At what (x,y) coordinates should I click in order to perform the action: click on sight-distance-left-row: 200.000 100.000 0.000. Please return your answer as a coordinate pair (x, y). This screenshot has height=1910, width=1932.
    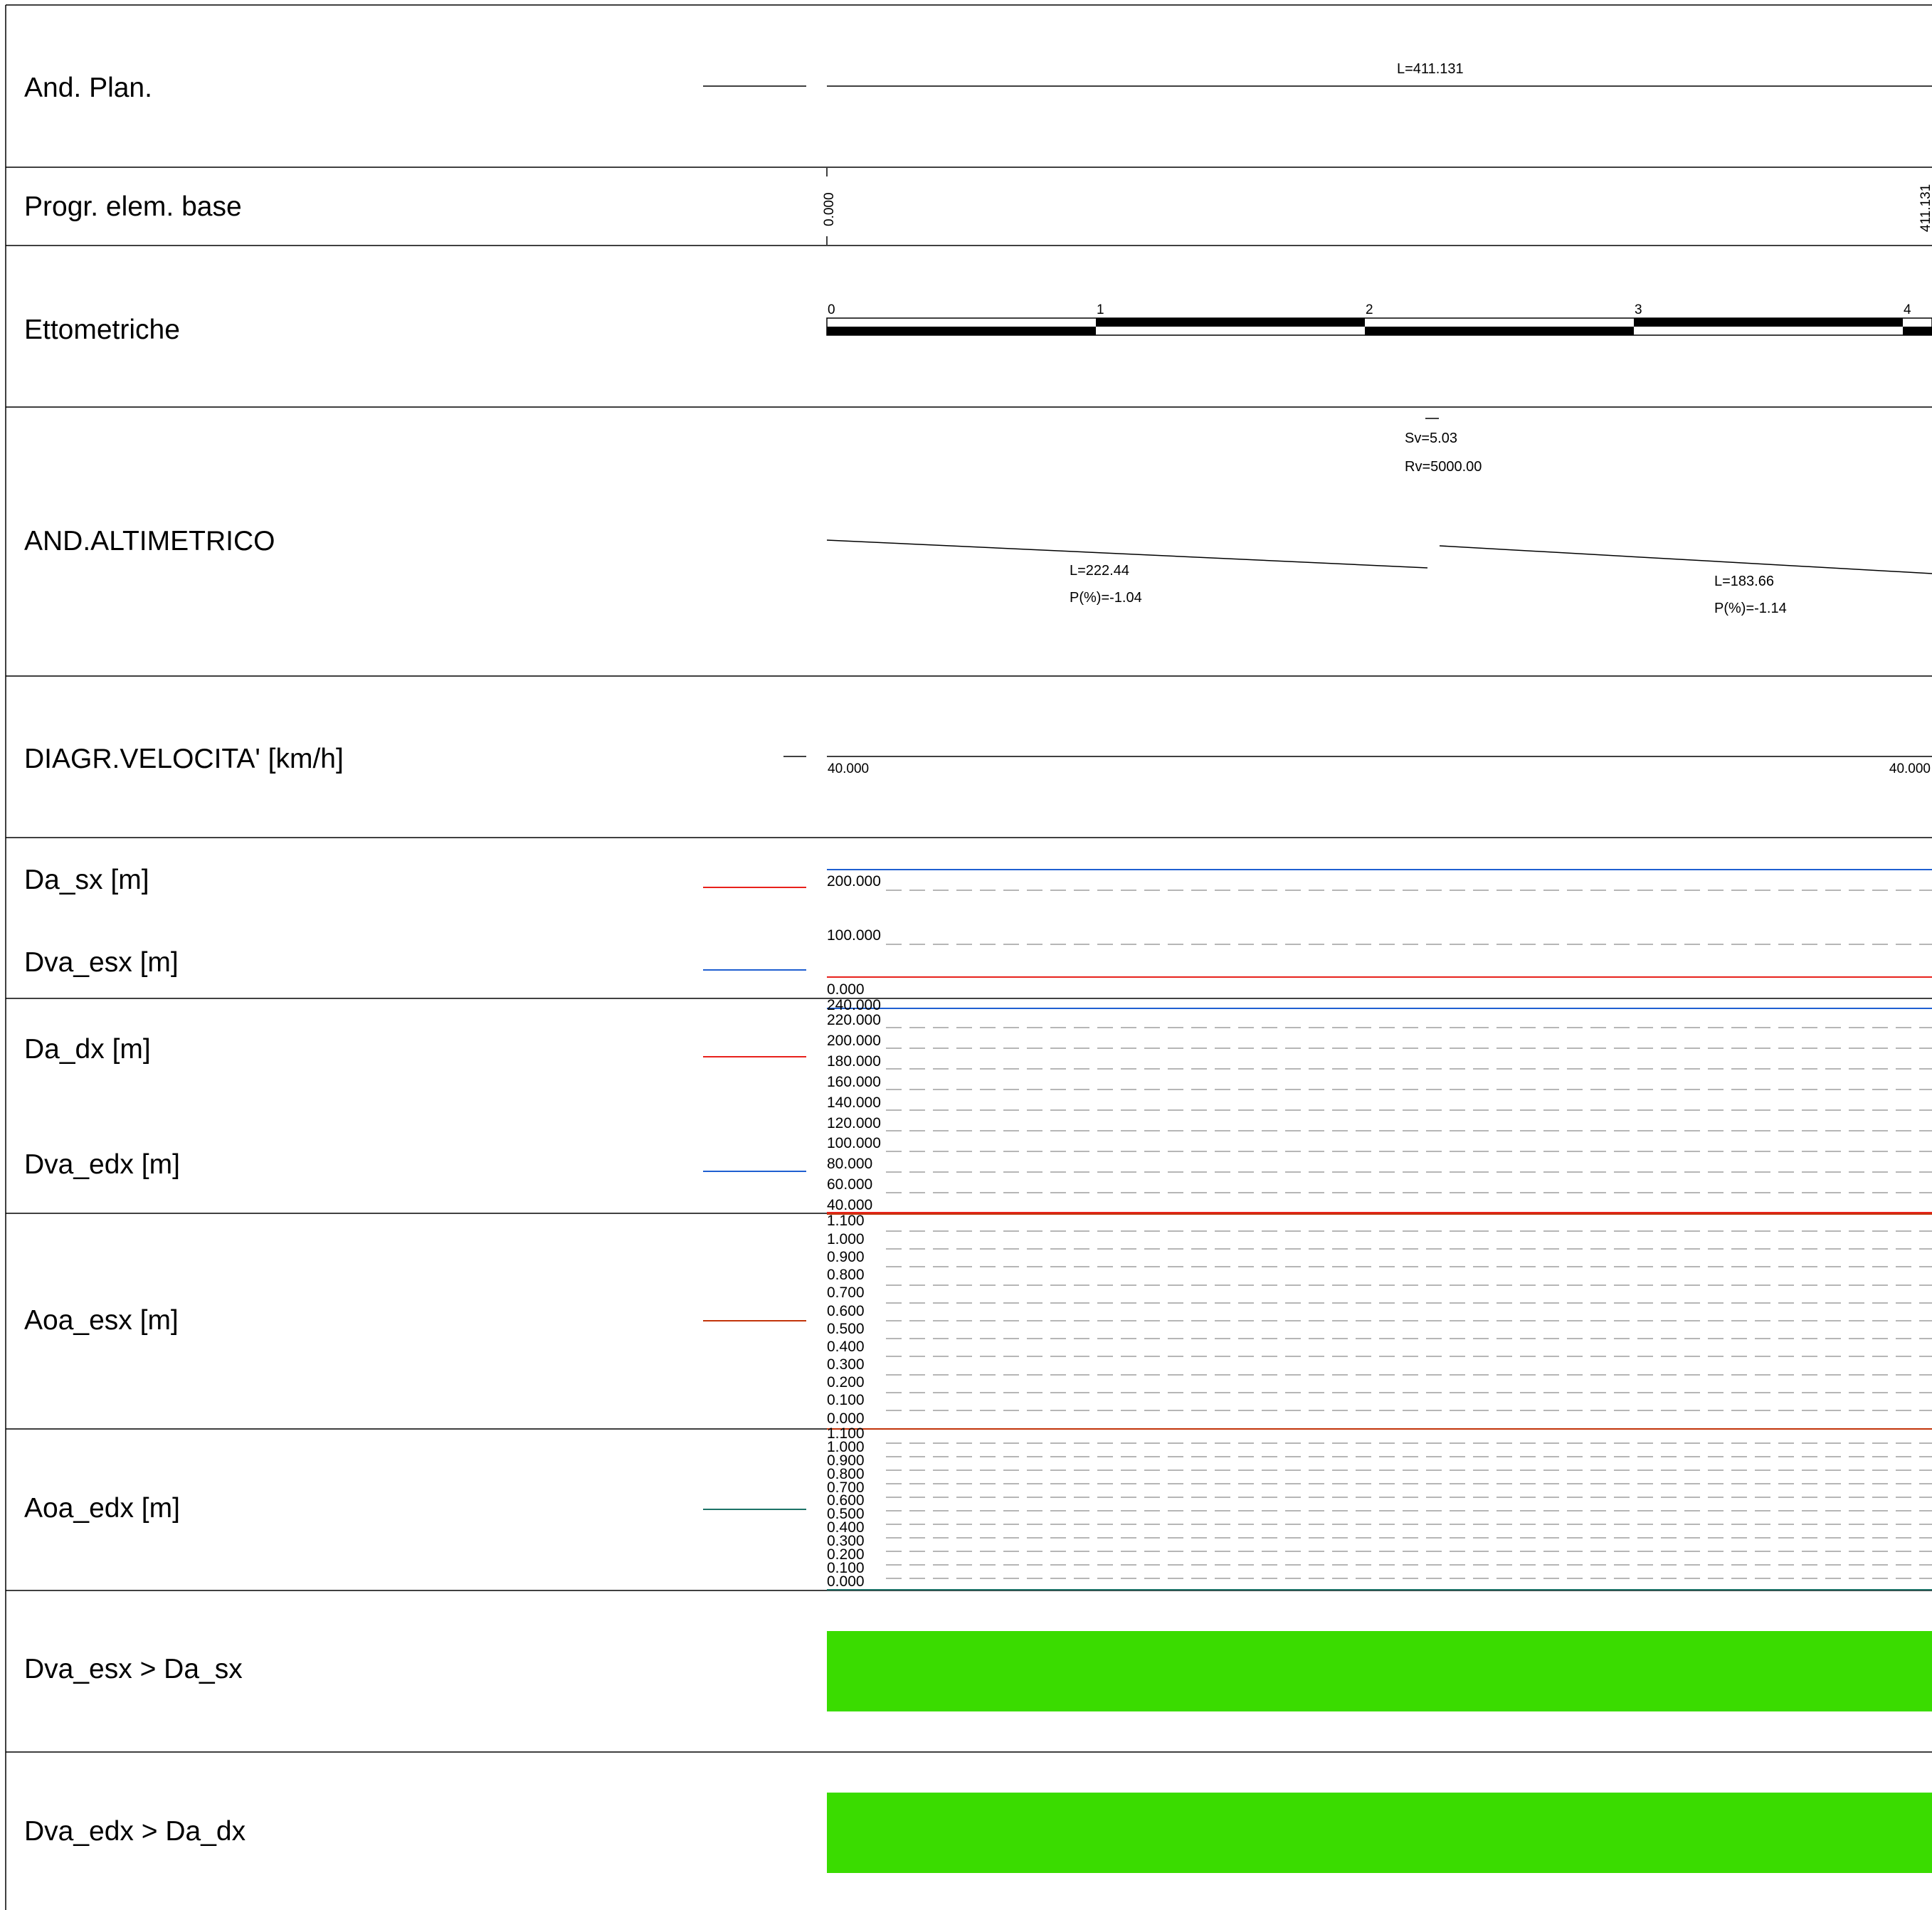
    Looking at the image, I should click on (1317, 934).